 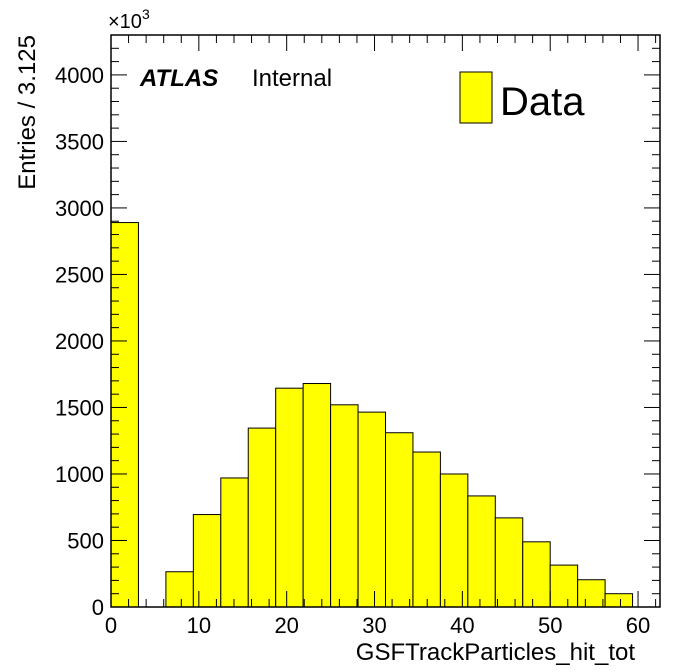 I want to click on y-tick-label: 3000, so click(x=79, y=208).